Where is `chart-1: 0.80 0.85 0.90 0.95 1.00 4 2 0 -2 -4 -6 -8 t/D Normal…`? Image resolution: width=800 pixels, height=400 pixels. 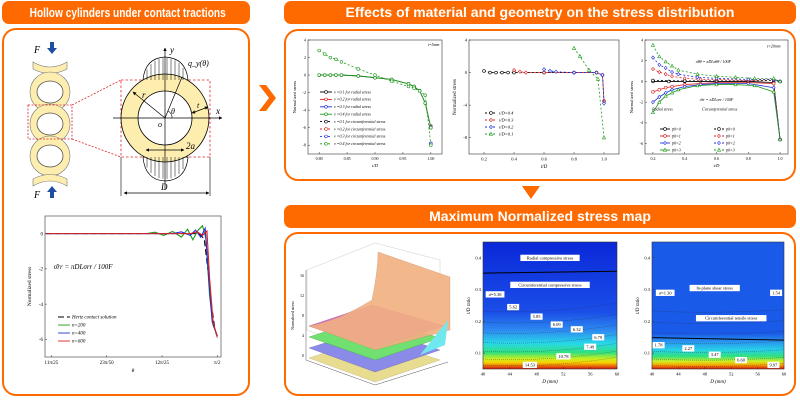 chart-1: 0.80 0.85 0.90 0.95 1.00 4 2 0 -2 -4 -6 -8 t/D Normal… is located at coordinates (367, 102).